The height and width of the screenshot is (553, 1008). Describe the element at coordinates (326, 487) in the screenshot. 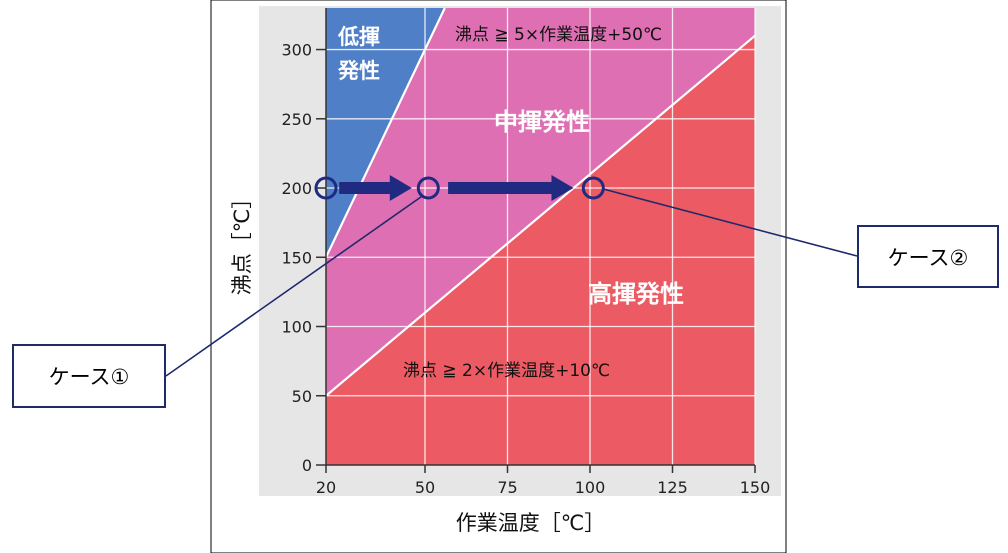

I see `x-tick-label: 20` at that location.